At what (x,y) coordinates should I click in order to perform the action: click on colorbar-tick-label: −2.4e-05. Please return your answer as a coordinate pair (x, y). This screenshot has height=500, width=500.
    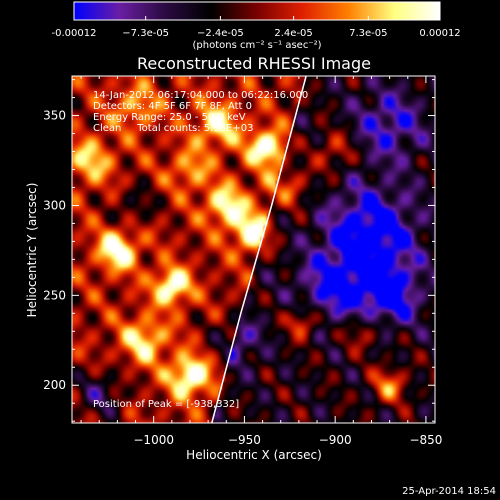
    Looking at the image, I should click on (220, 33).